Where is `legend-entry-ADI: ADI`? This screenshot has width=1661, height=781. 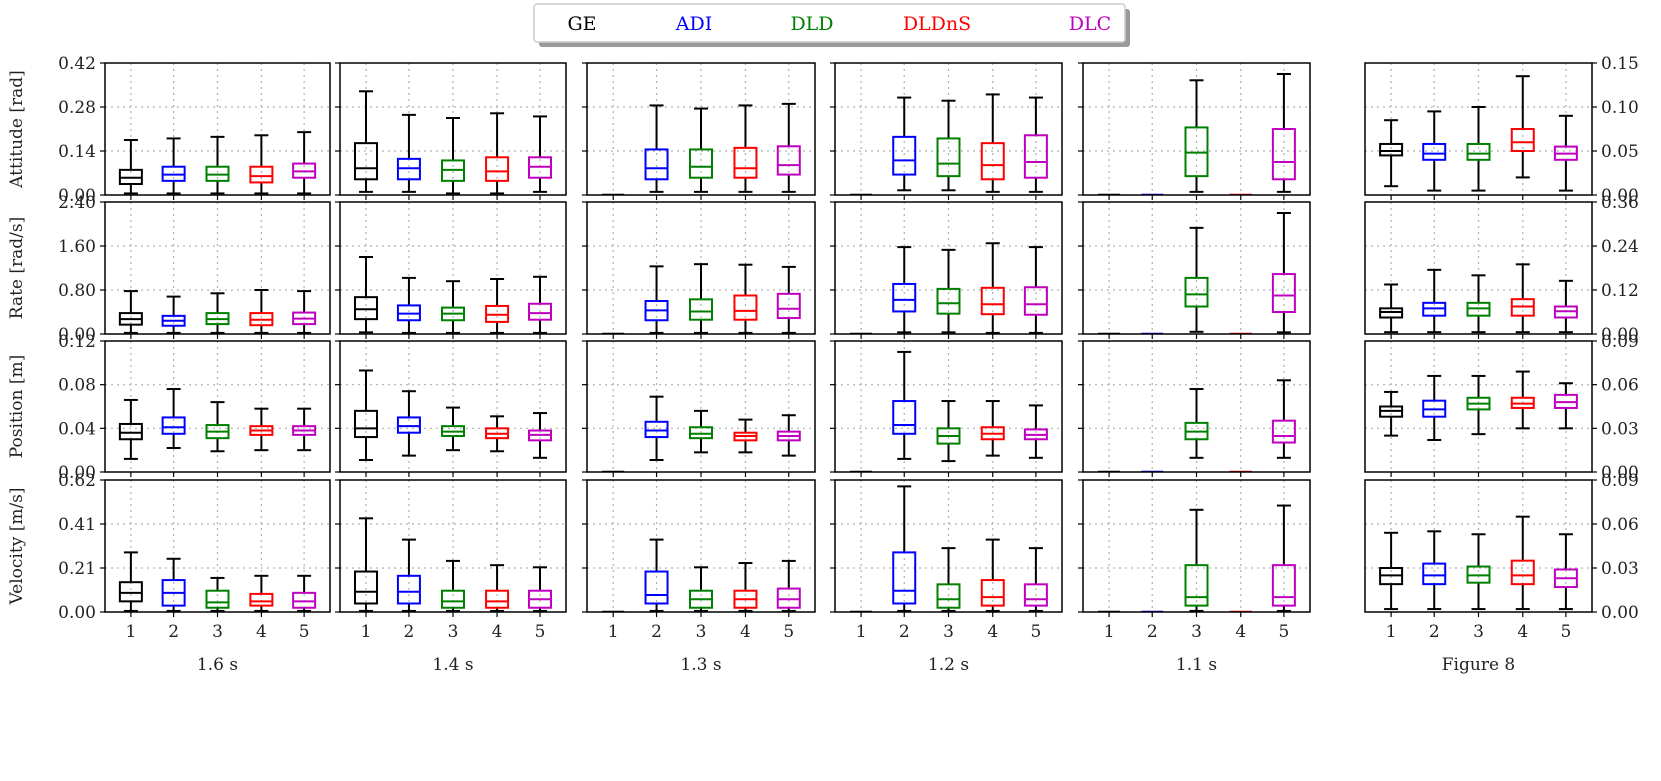
legend-entry-ADI: ADI is located at coordinates (693, 24).